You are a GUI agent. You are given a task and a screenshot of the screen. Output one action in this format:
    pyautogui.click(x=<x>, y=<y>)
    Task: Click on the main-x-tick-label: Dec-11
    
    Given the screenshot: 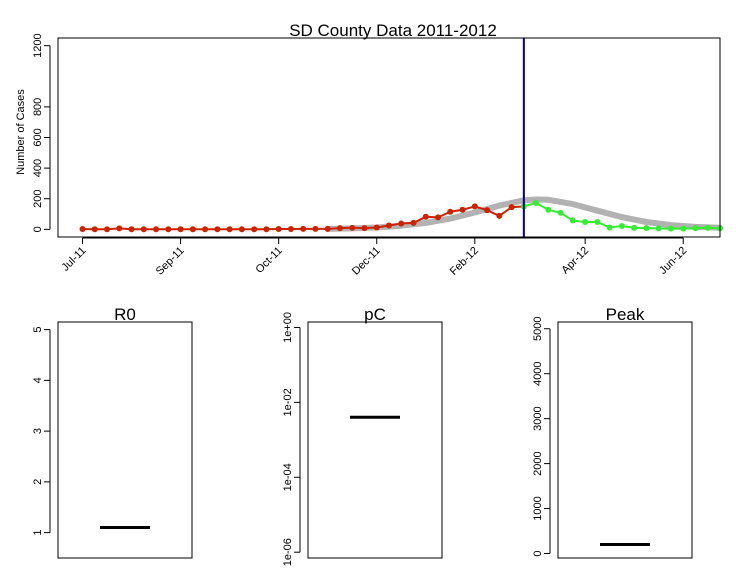 What is the action you would take?
    pyautogui.click(x=366, y=261)
    